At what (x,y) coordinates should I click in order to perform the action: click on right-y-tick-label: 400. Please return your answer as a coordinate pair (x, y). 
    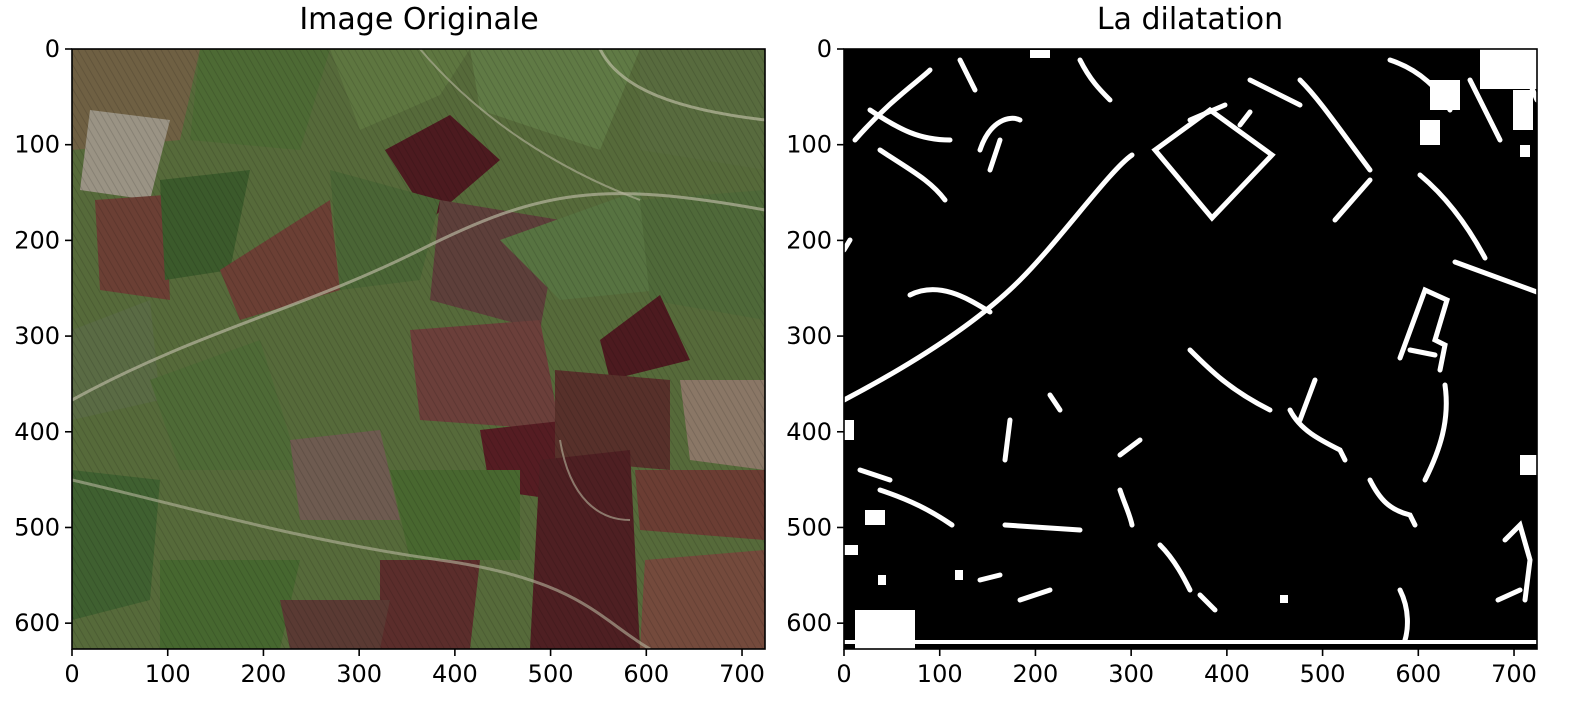
    Looking at the image, I should click on (809, 432).